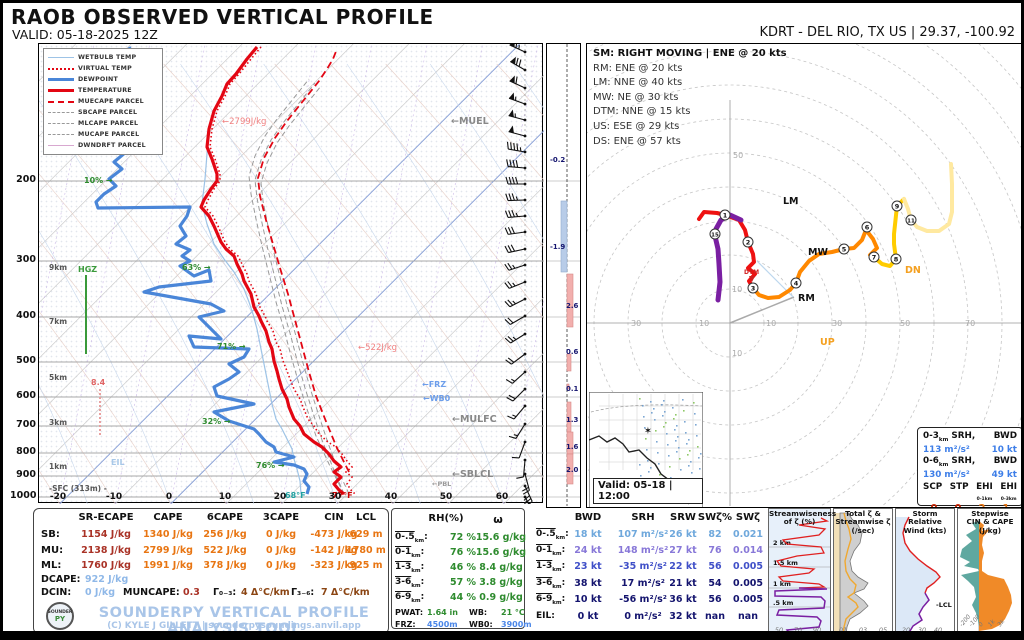  I want to click on annotation-level: ←MUEL, so click(470, 121).